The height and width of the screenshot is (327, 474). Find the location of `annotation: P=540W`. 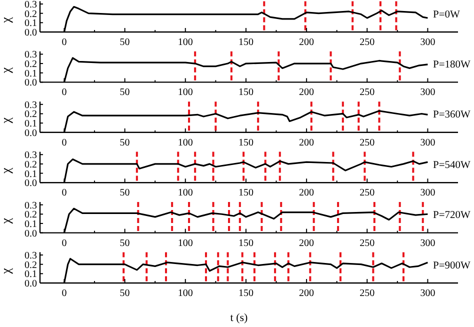

annotation: P=540W is located at coordinates (452, 165).